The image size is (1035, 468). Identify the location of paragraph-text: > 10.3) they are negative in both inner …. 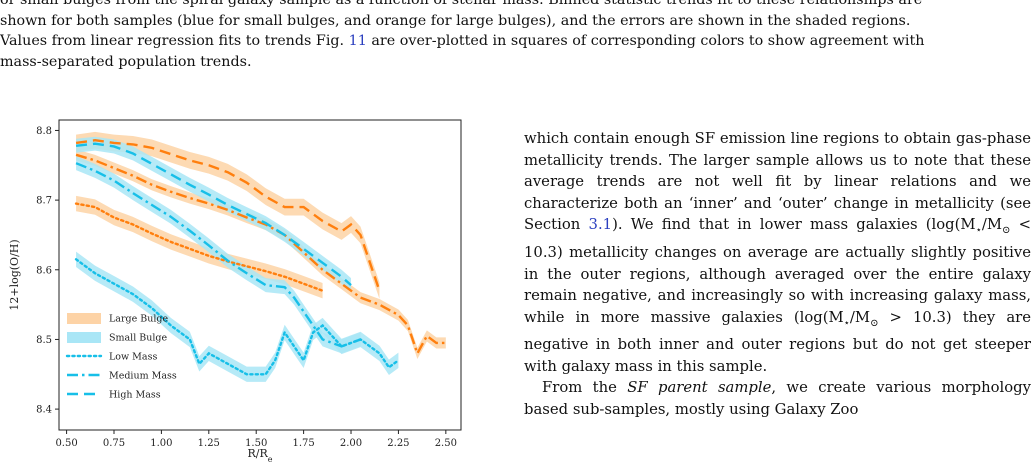
(777, 341).